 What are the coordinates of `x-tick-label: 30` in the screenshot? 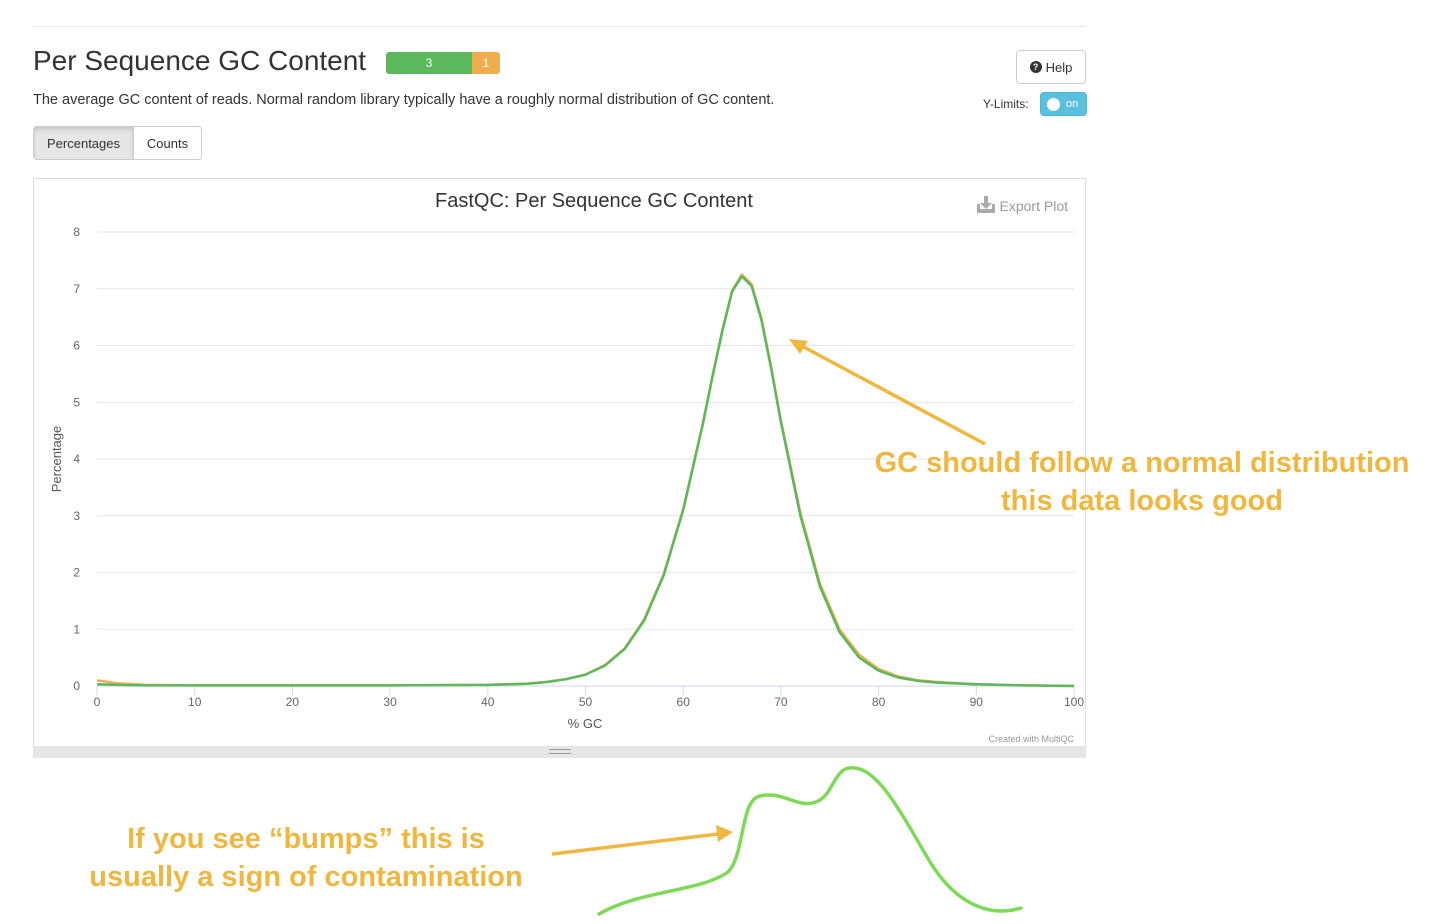 It's located at (390, 702).